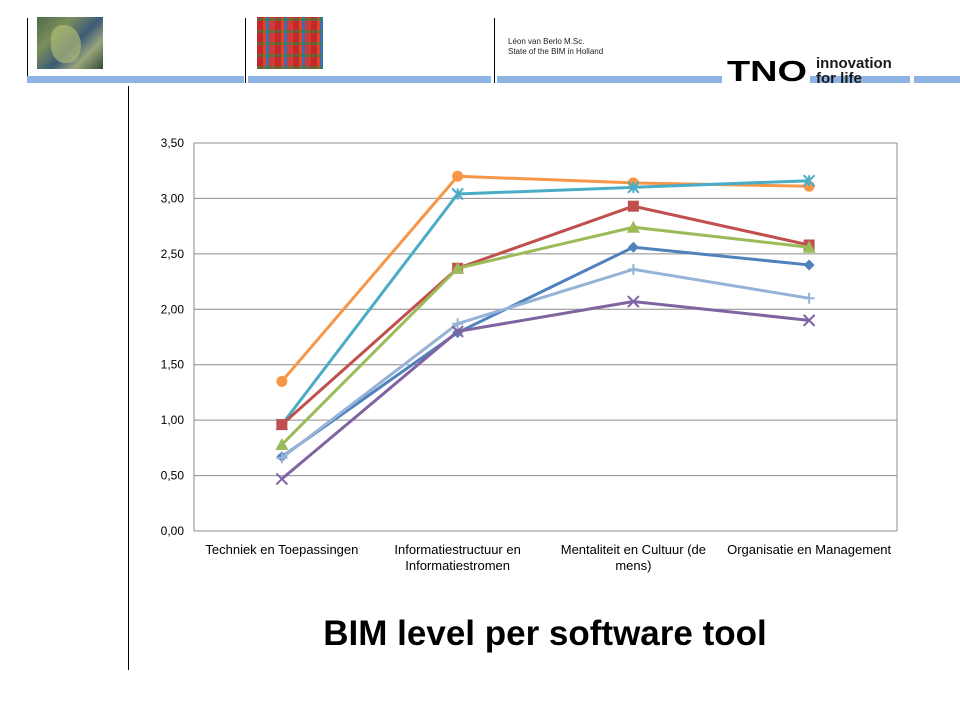  Describe the element at coordinates (290, 43) in the screenshot. I see `industrial-installation-image` at that location.